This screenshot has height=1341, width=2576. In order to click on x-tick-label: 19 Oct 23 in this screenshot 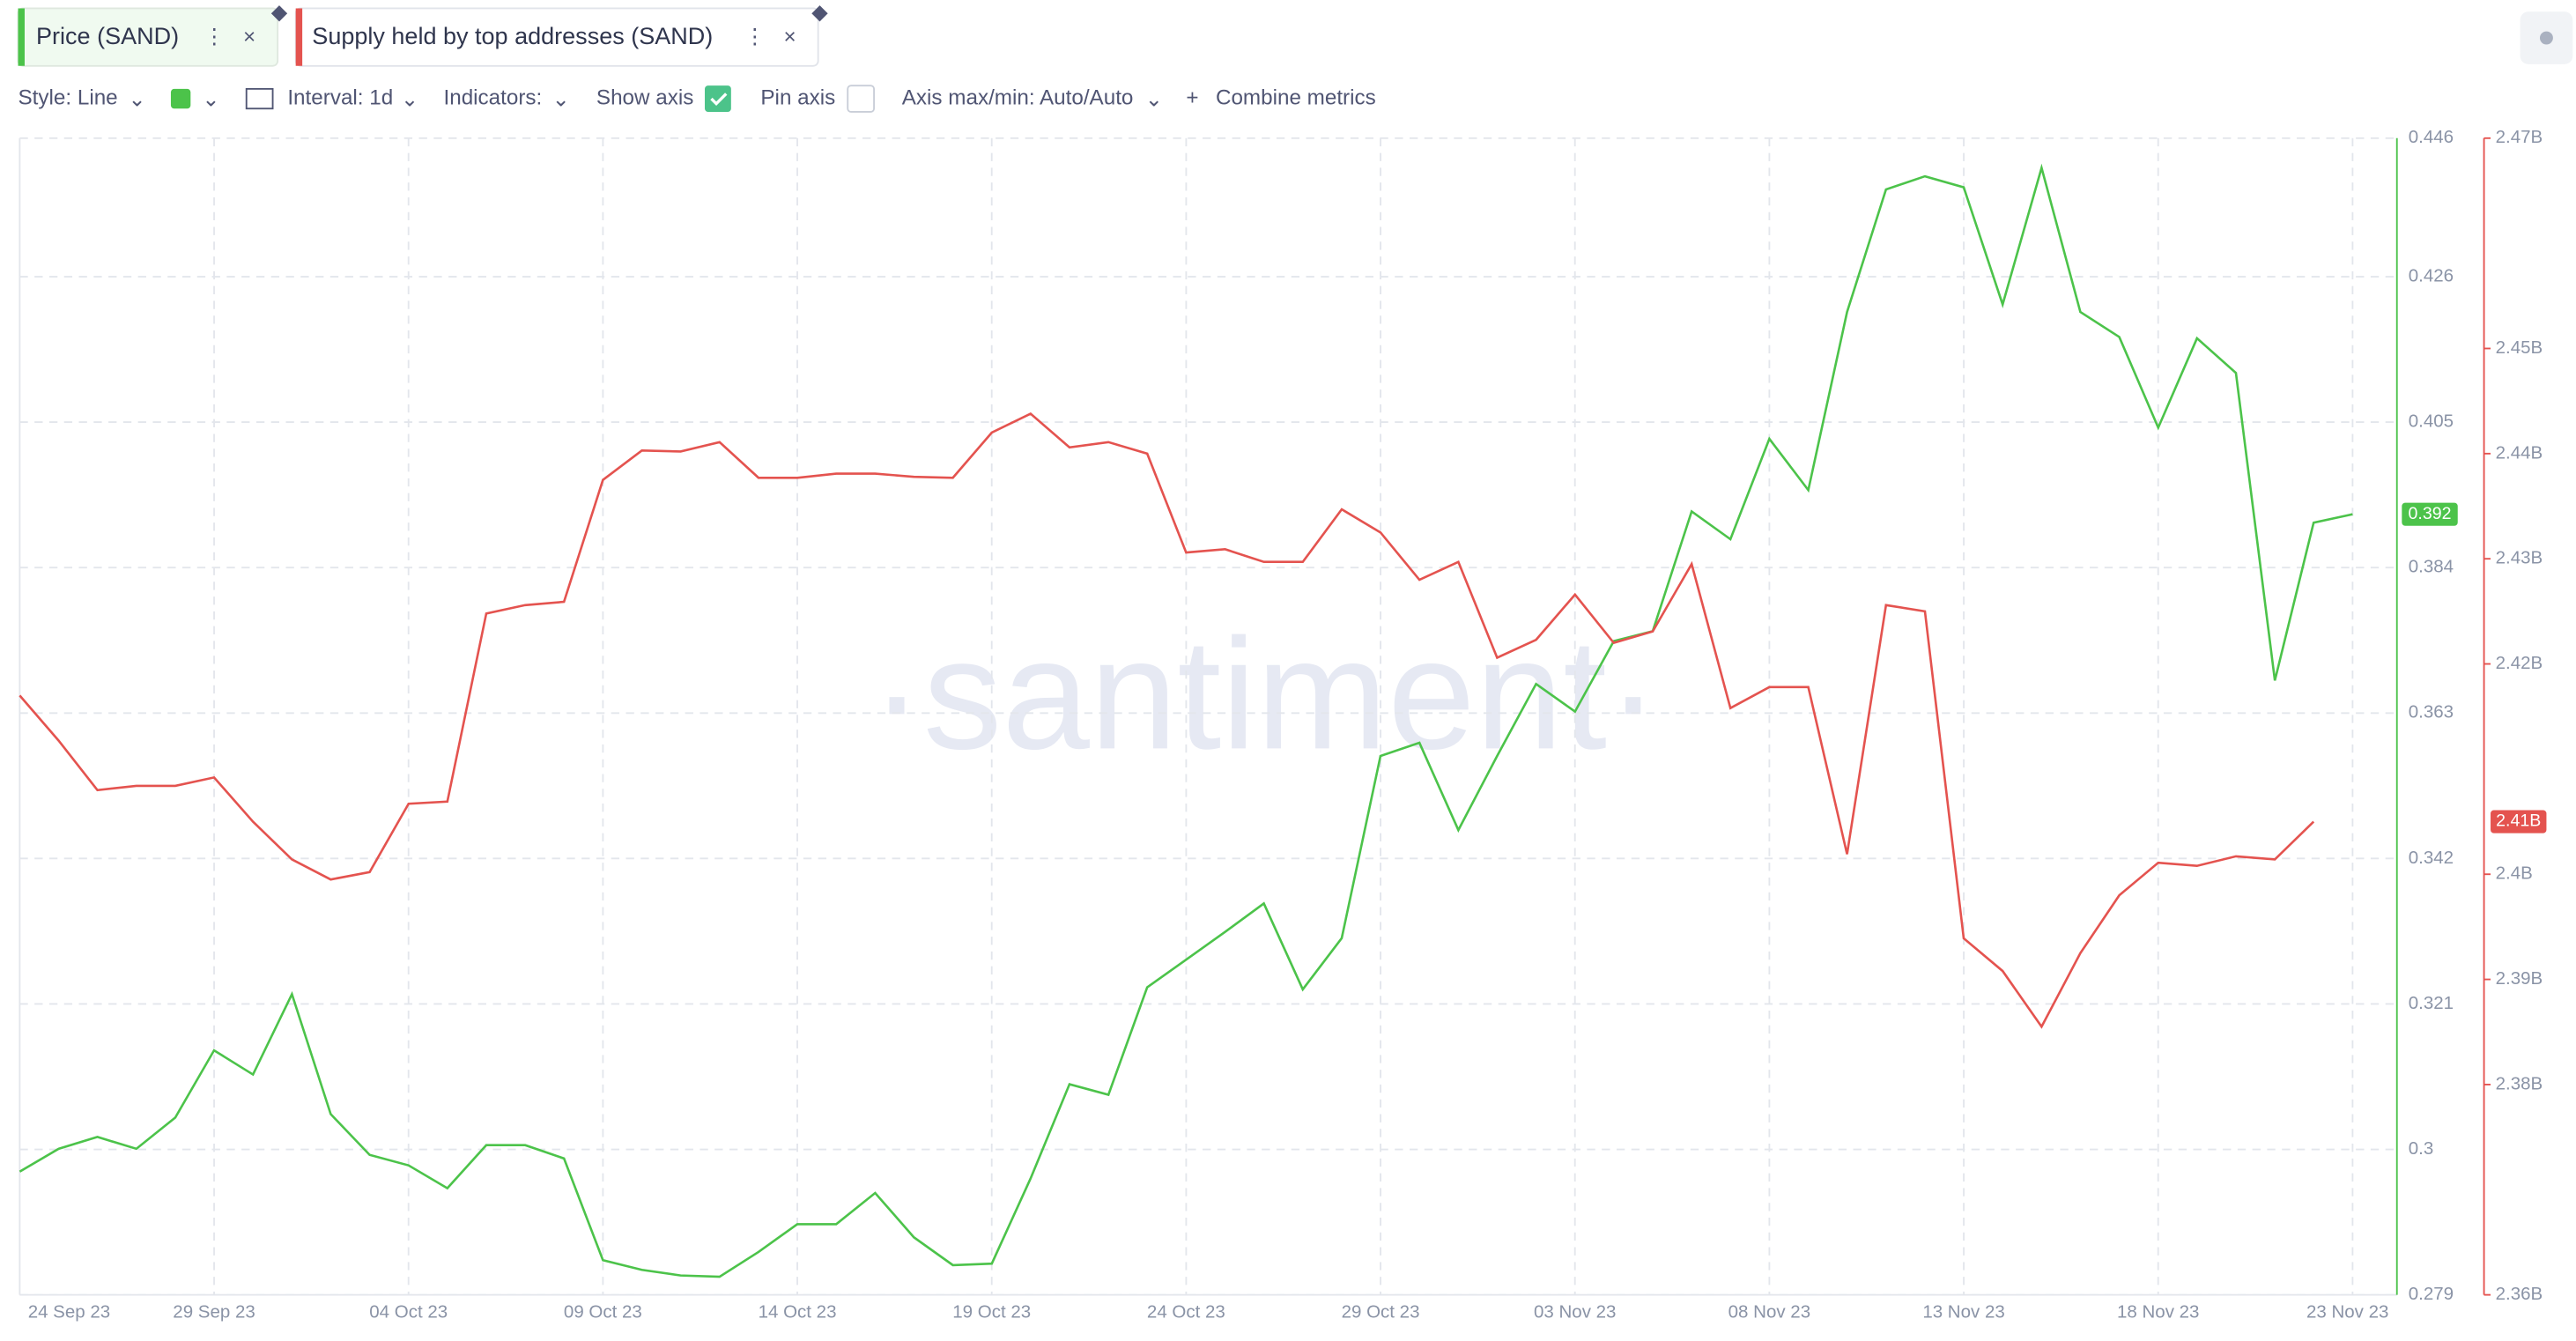, I will do `click(992, 1312)`.